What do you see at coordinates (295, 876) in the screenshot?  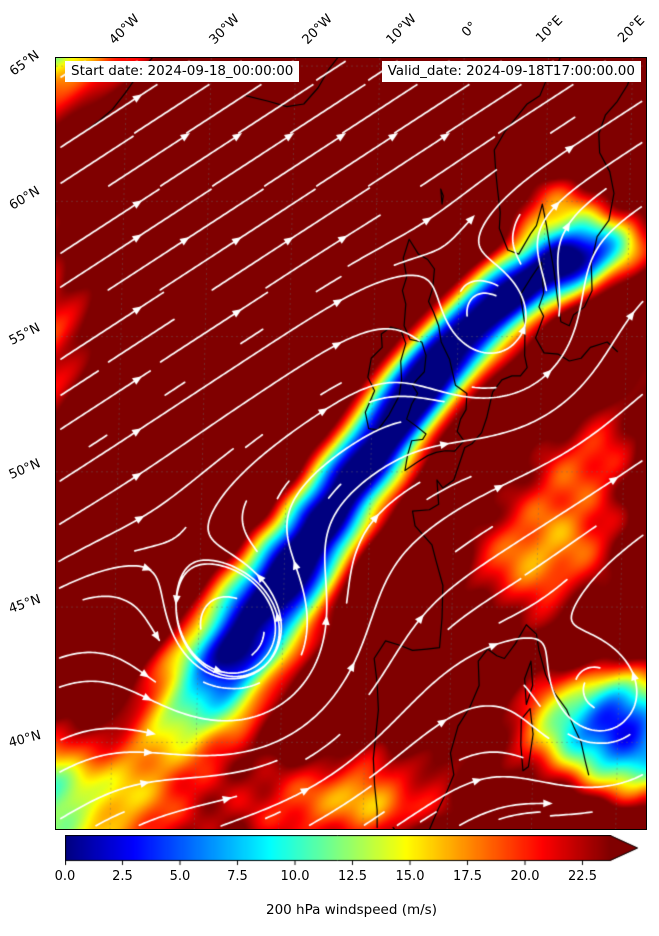 I see `colorbar-tick-label: 10.0` at bounding box center [295, 876].